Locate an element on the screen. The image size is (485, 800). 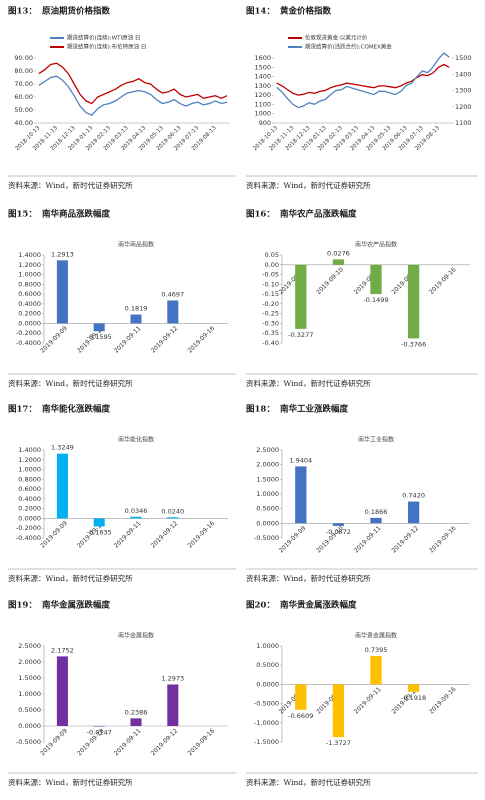
y2-tick-label: 1400 is located at coordinates (463, 74).